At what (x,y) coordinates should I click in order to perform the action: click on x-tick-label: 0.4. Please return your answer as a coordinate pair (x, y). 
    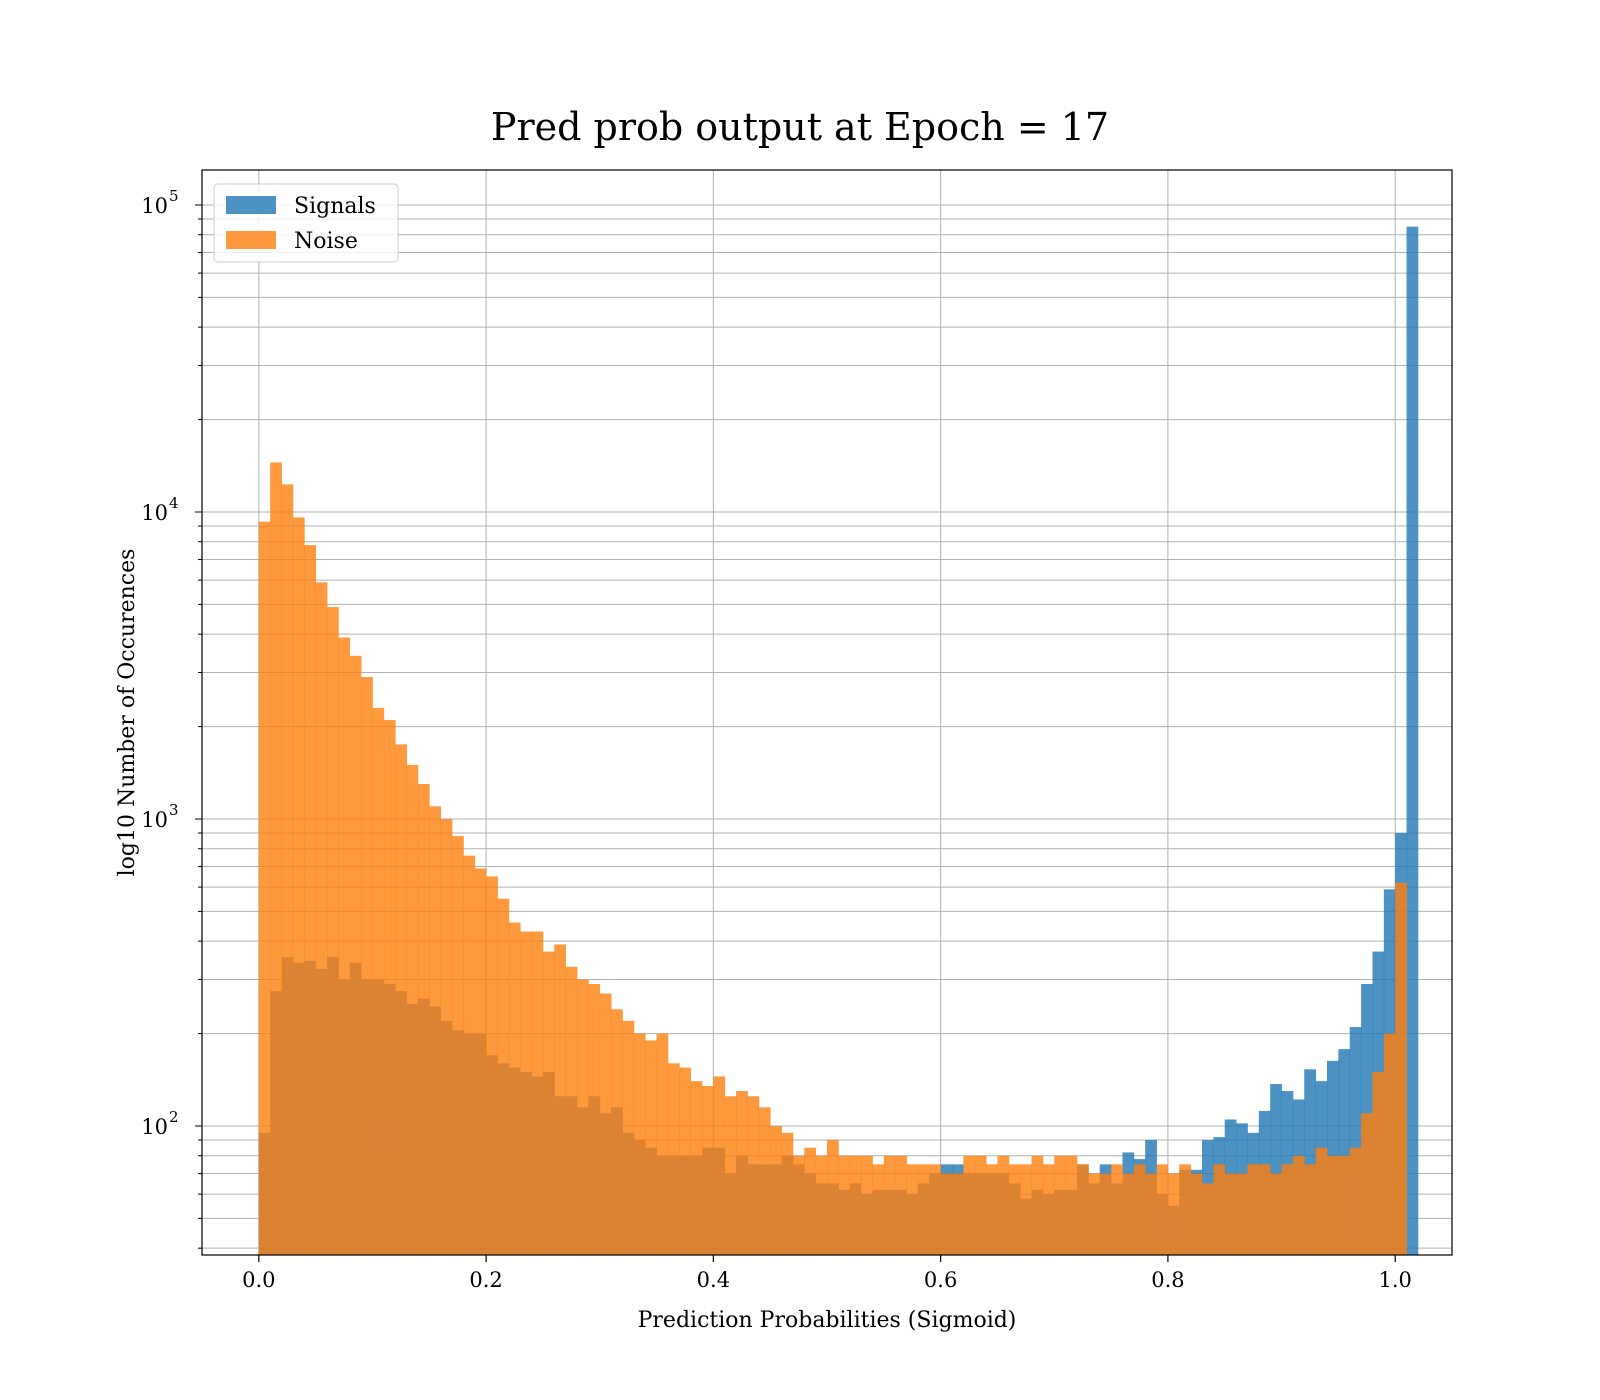
    Looking at the image, I should click on (713, 1280).